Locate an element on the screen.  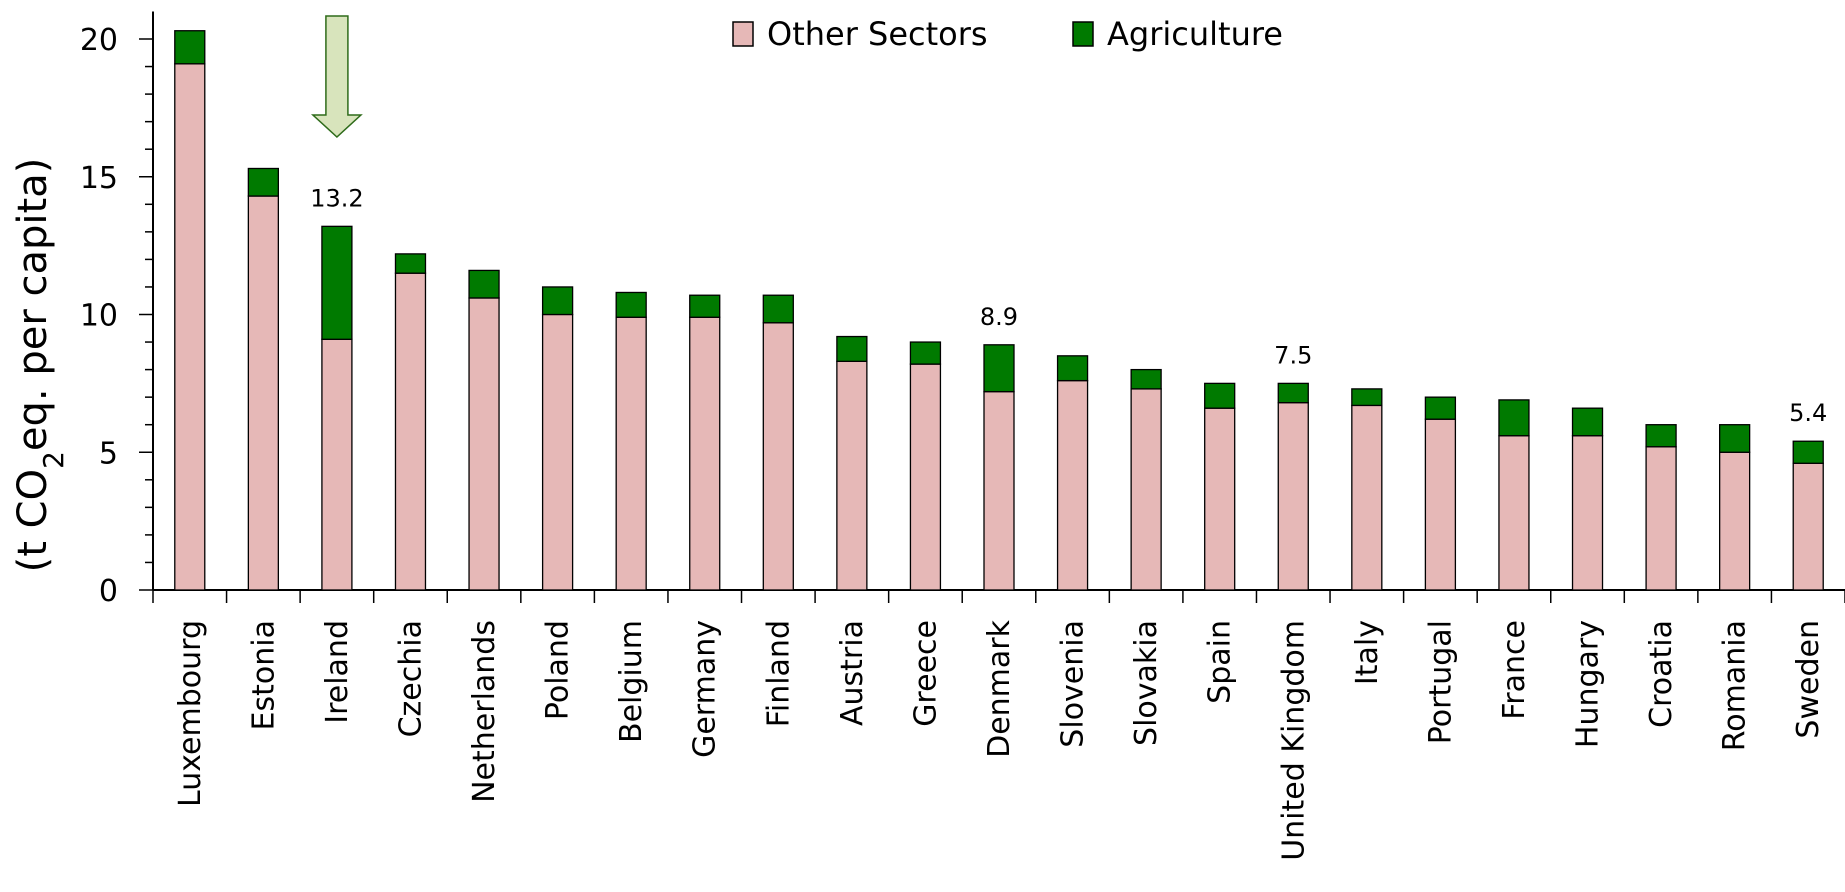
category-label-portugal: Portugal is located at coordinates (1440, 682).